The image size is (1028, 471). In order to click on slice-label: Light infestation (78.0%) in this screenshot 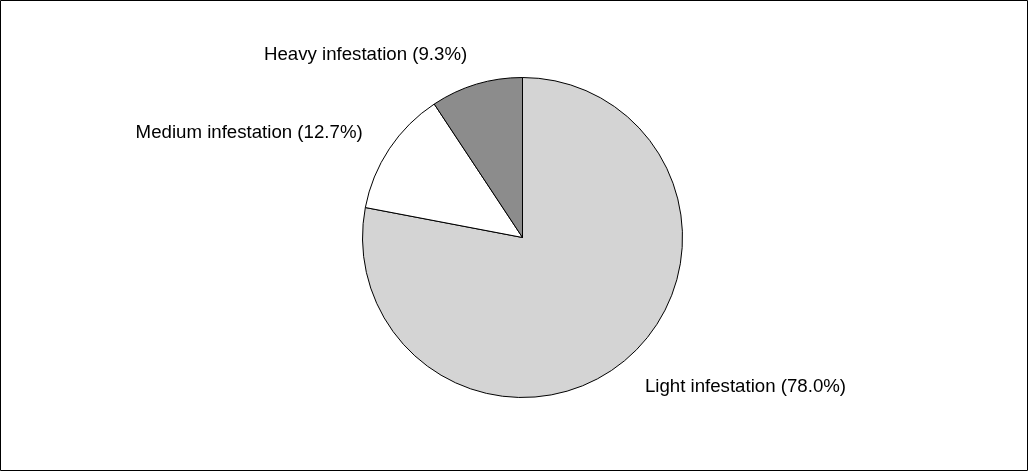, I will do `click(745, 385)`.